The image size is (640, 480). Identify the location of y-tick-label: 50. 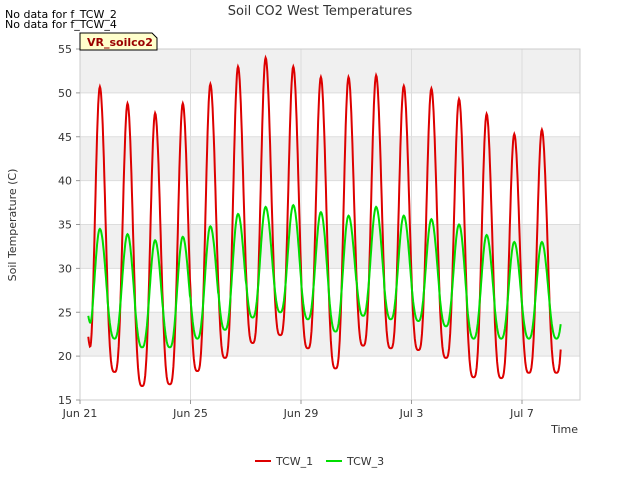
(65, 93).